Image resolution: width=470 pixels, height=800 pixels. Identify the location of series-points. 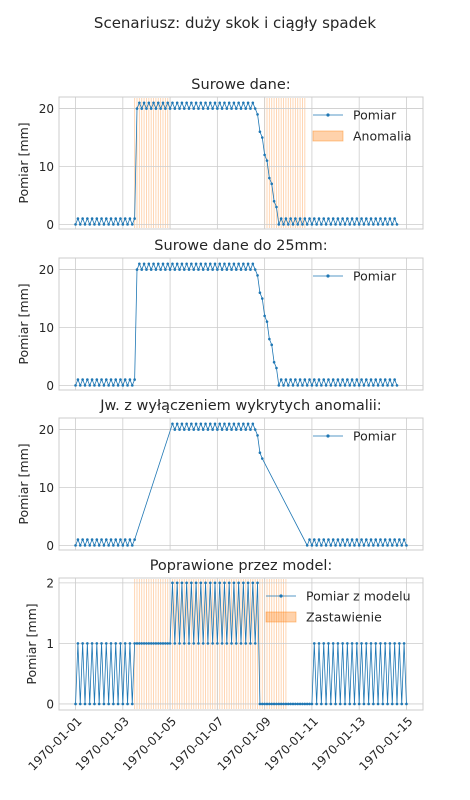
(236, 324).